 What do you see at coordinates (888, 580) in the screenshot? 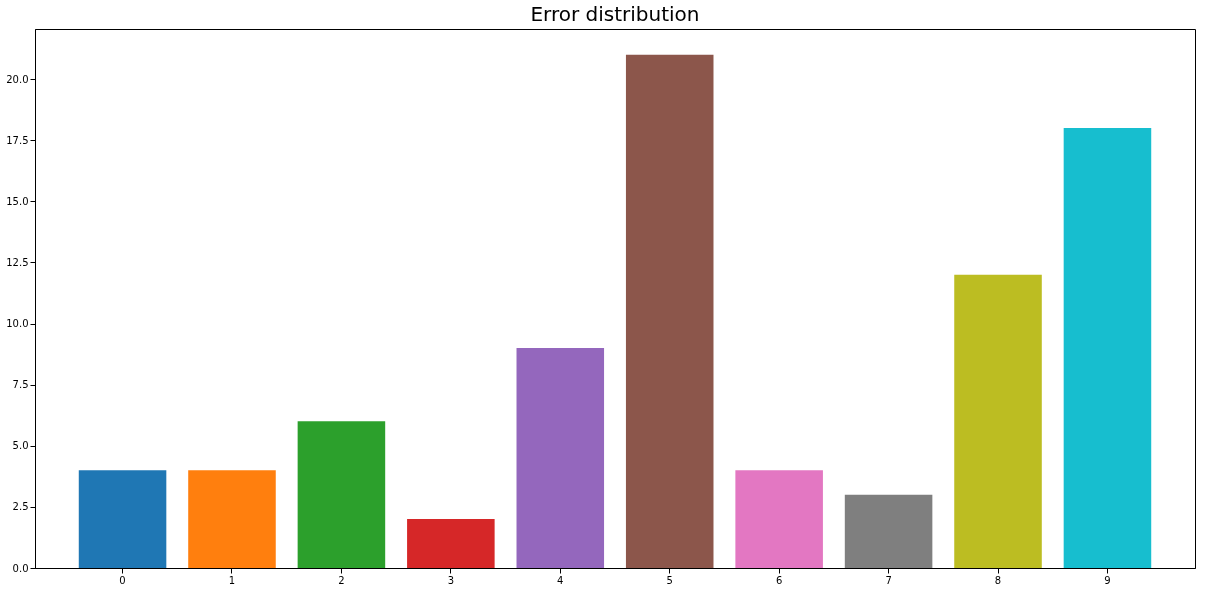
I see `x-tick-label: 7` at bounding box center [888, 580].